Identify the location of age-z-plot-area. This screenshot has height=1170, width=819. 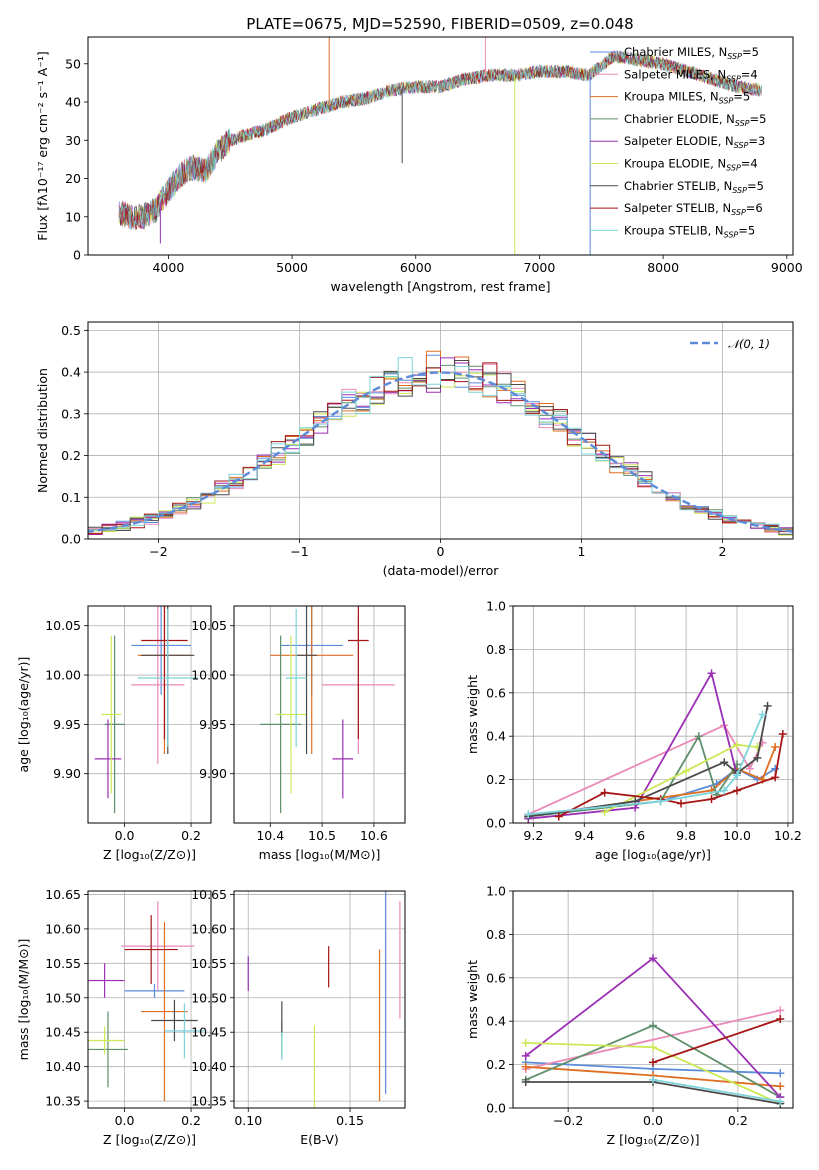
(146, 710).